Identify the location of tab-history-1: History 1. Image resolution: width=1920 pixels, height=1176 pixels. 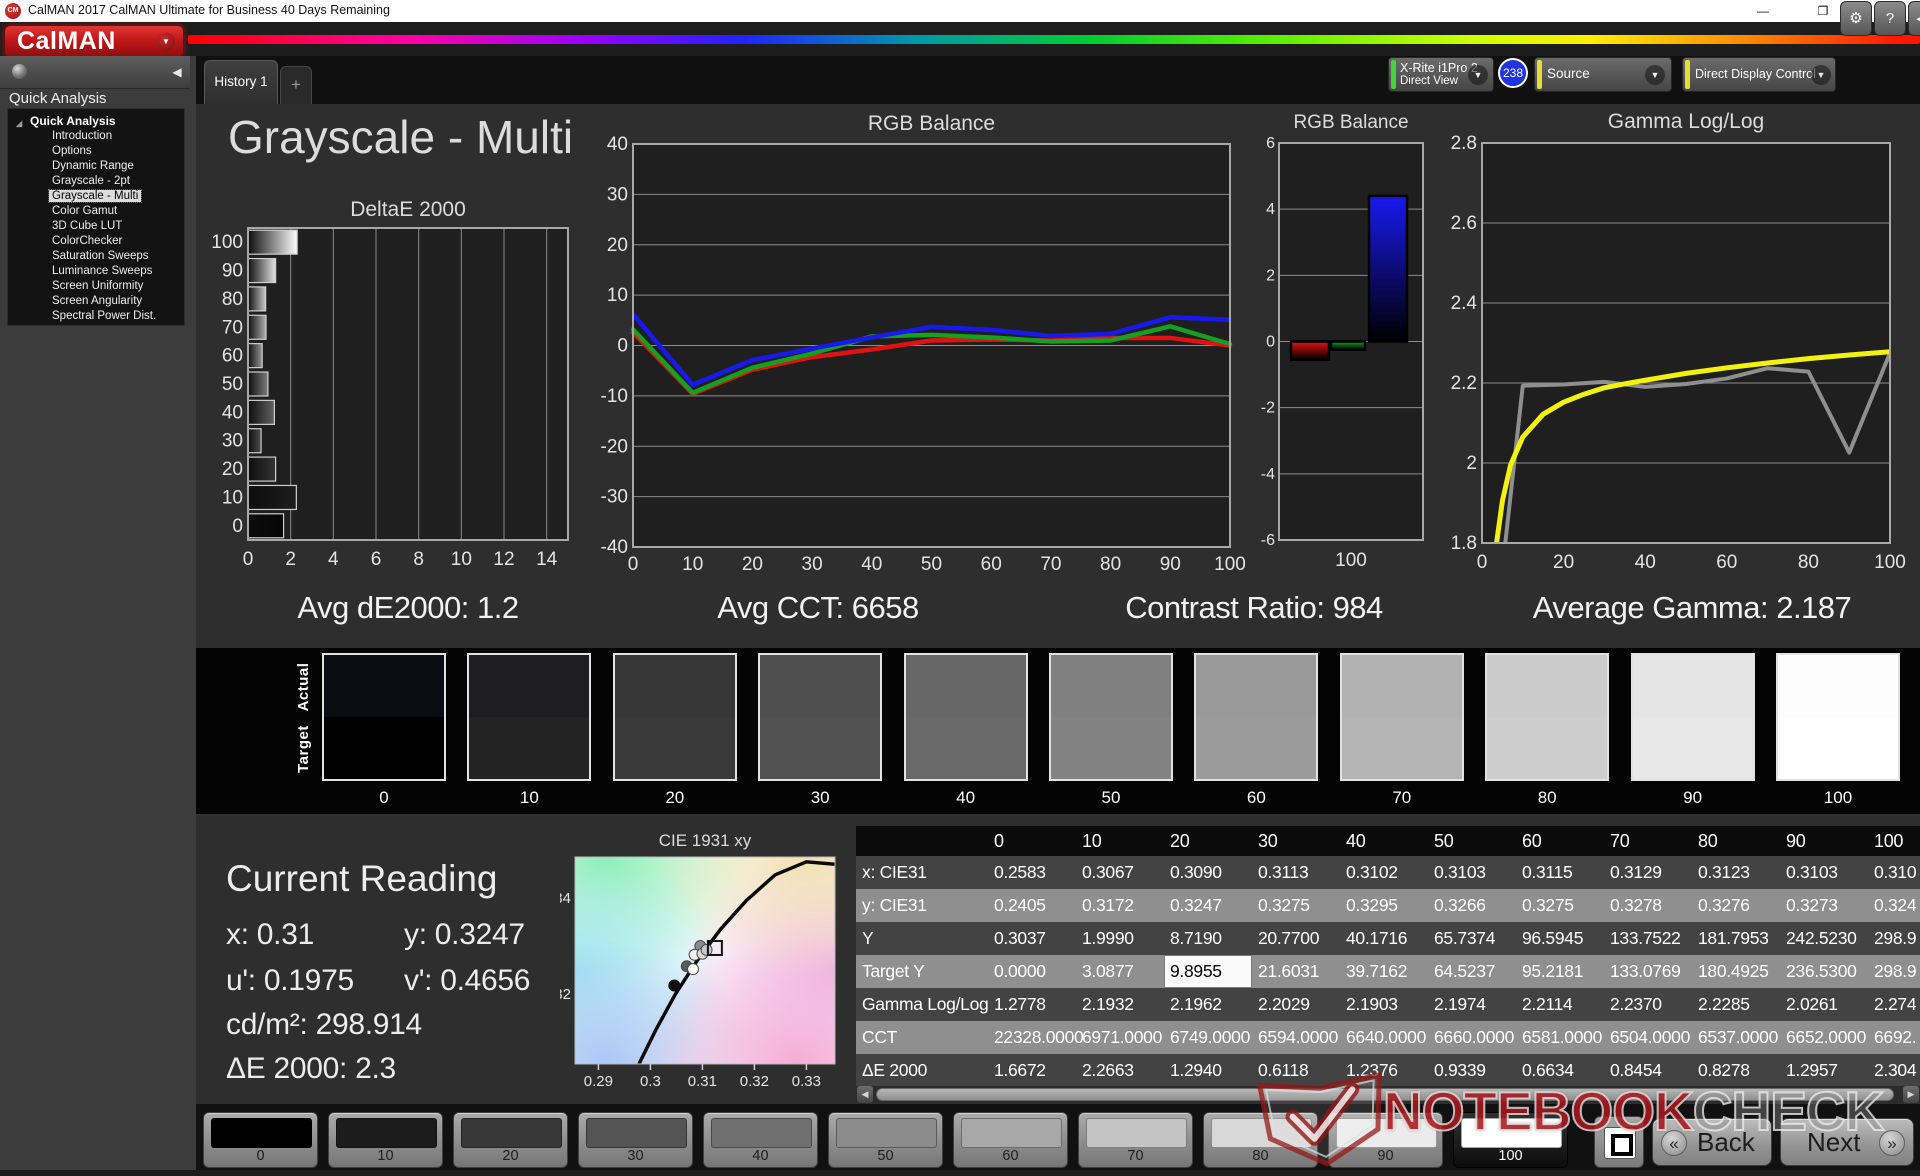
(241, 82).